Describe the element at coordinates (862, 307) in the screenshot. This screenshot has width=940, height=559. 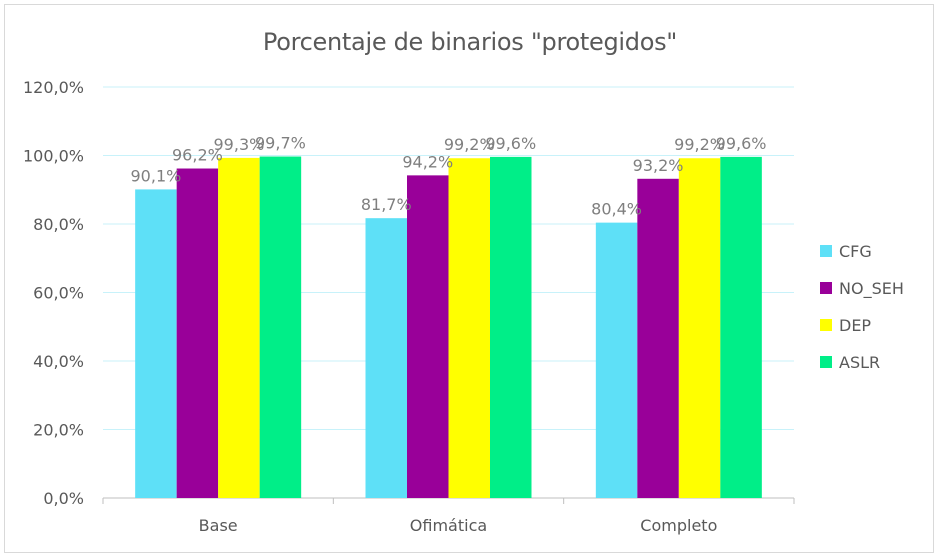
I see `legend: CFG NO_SEH DEP ASLR` at that location.